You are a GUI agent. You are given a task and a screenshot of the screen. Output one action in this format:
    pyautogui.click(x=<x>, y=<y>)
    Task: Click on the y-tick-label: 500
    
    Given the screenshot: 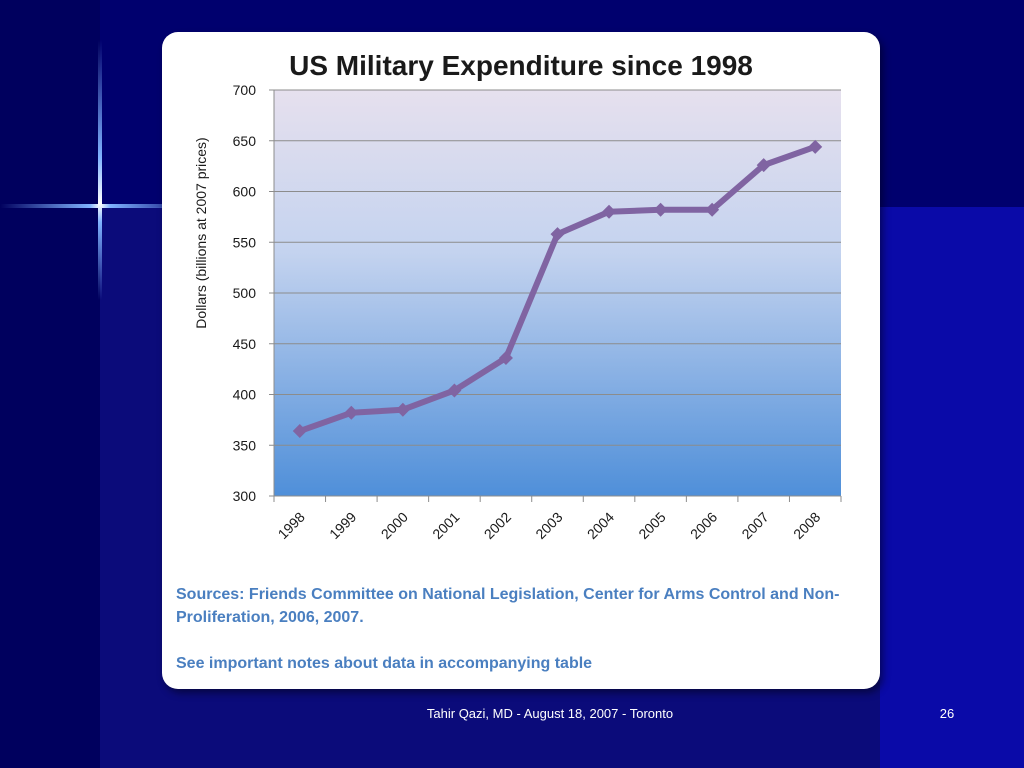 What is the action you would take?
    pyautogui.click(x=245, y=293)
    